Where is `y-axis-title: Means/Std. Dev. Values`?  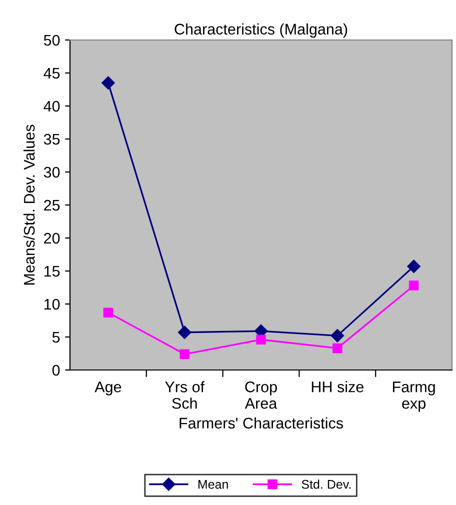 y-axis-title: Means/Std. Dev. Values is located at coordinates (29, 204).